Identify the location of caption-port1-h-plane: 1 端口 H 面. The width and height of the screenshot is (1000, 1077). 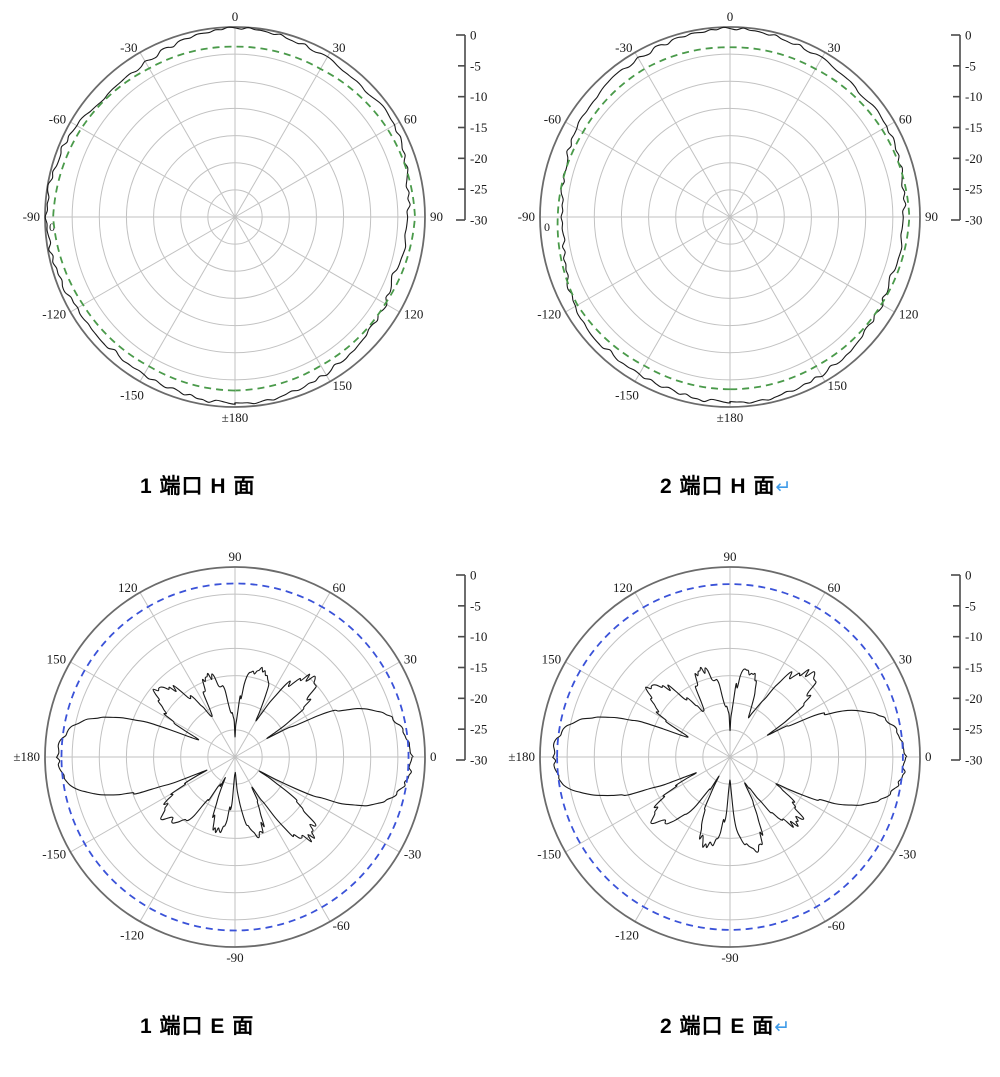
(197, 485).